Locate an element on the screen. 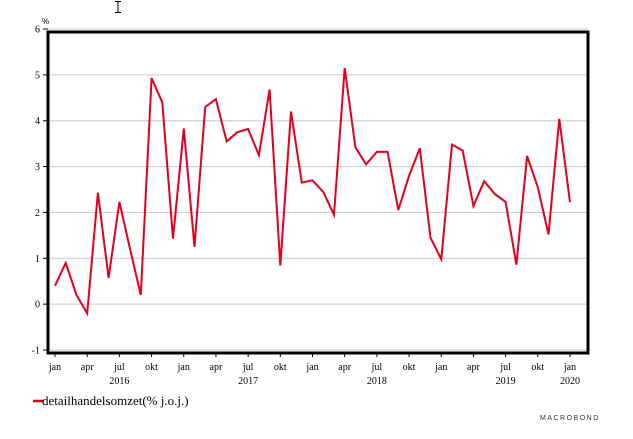 The width and height of the screenshot is (633, 439). macrobond-logo: MACROBOND is located at coordinates (570, 418).